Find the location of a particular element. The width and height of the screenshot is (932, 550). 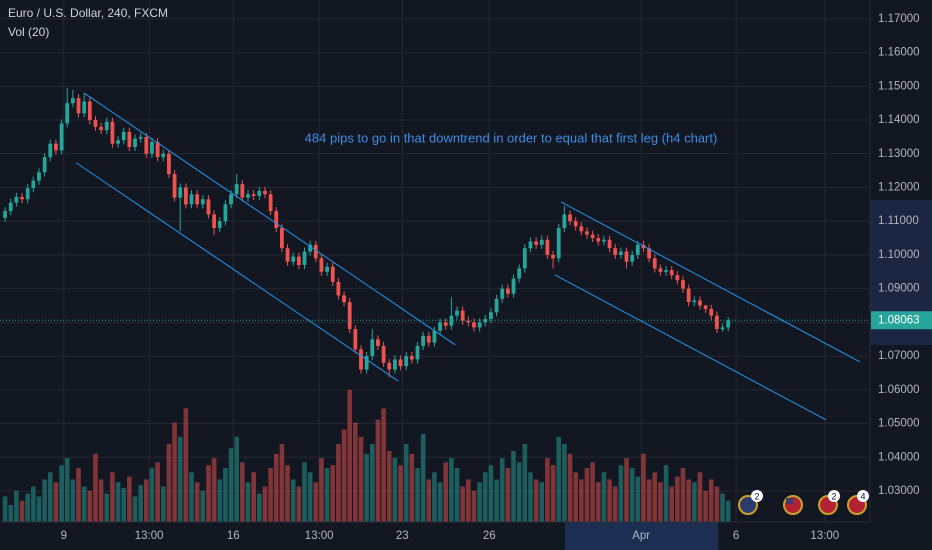

y-tick-label: 1.03000 is located at coordinates (899, 491).